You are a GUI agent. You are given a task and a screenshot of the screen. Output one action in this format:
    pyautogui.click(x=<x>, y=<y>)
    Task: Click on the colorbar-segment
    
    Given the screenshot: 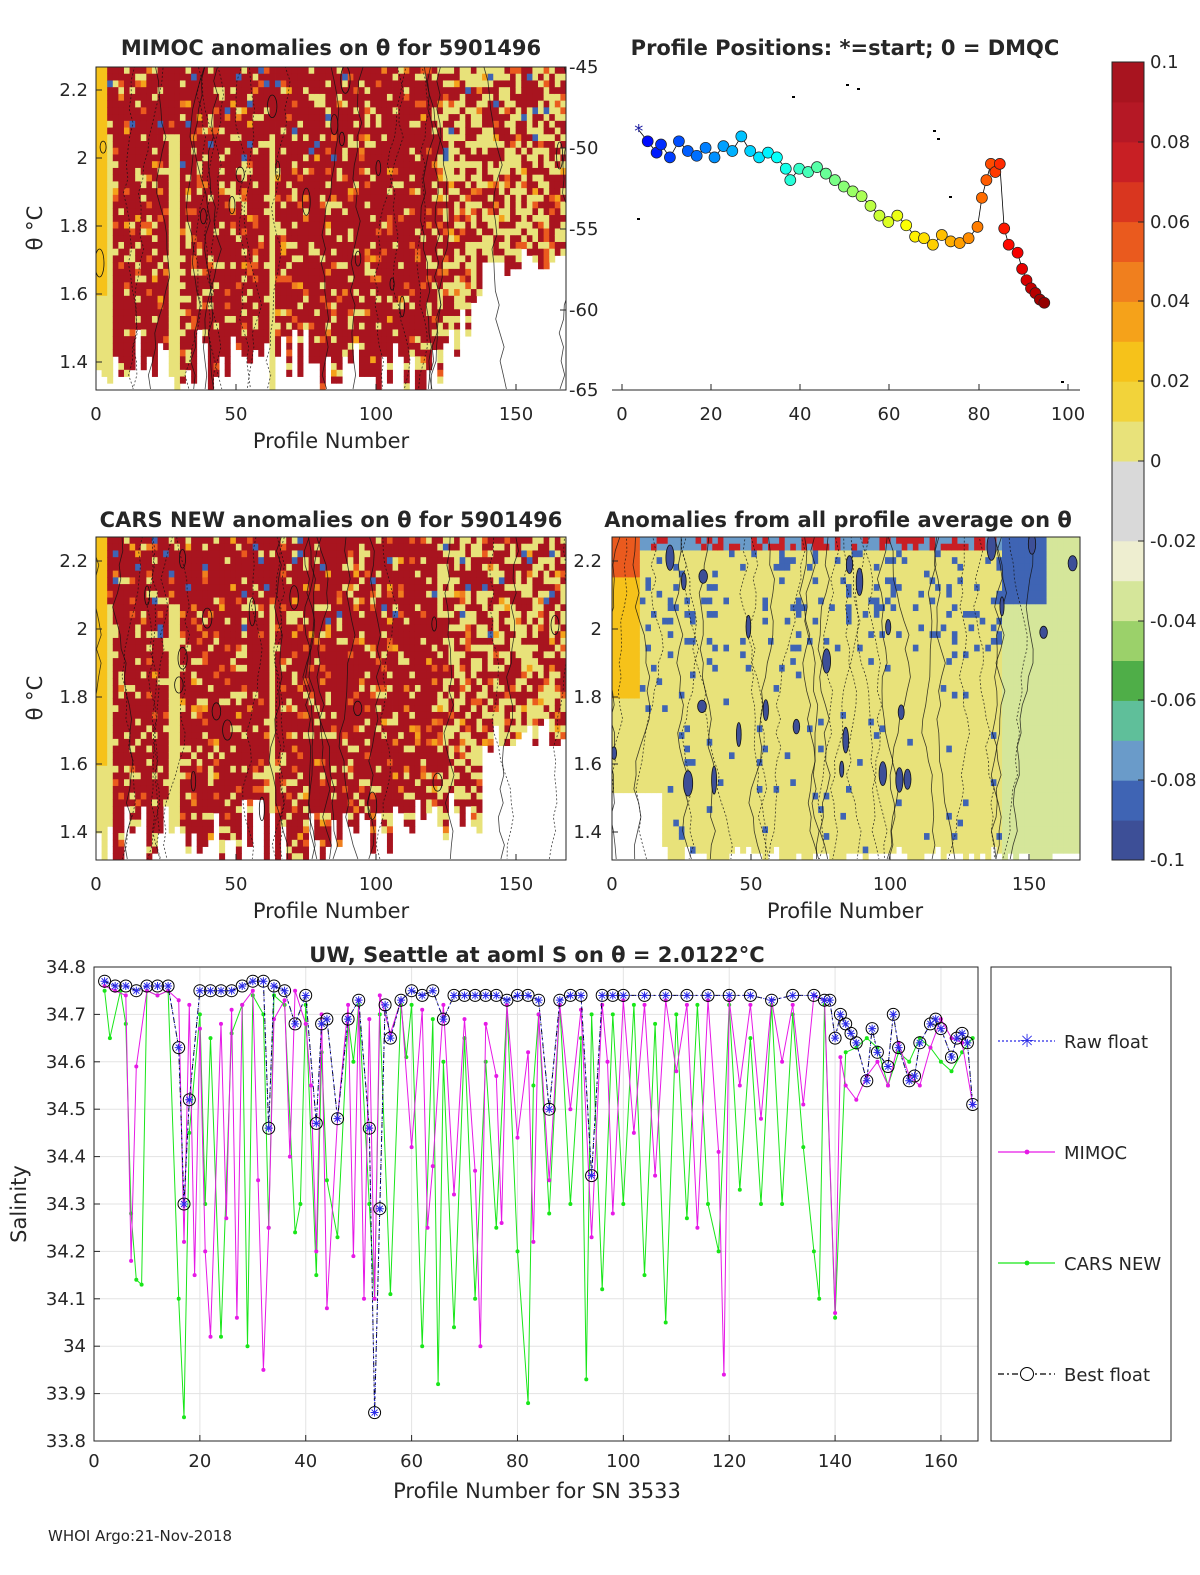 What is the action you would take?
    pyautogui.click(x=1128, y=162)
    